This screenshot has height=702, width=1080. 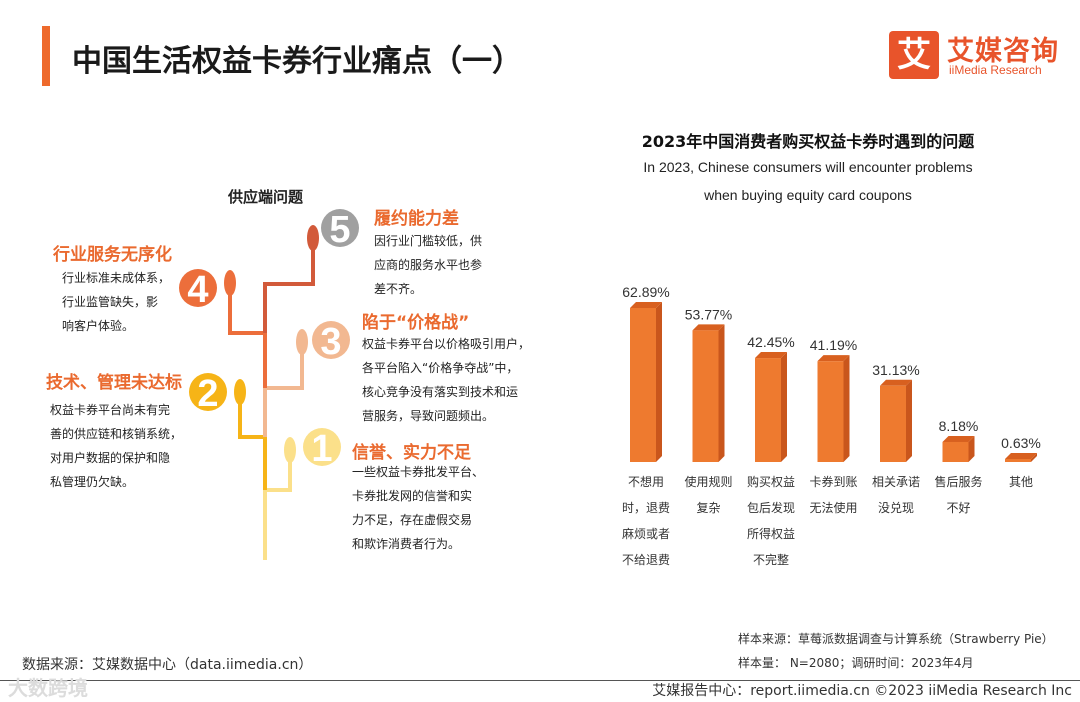 I want to click on bar-value-label-4: 31.13%, so click(x=895, y=370).